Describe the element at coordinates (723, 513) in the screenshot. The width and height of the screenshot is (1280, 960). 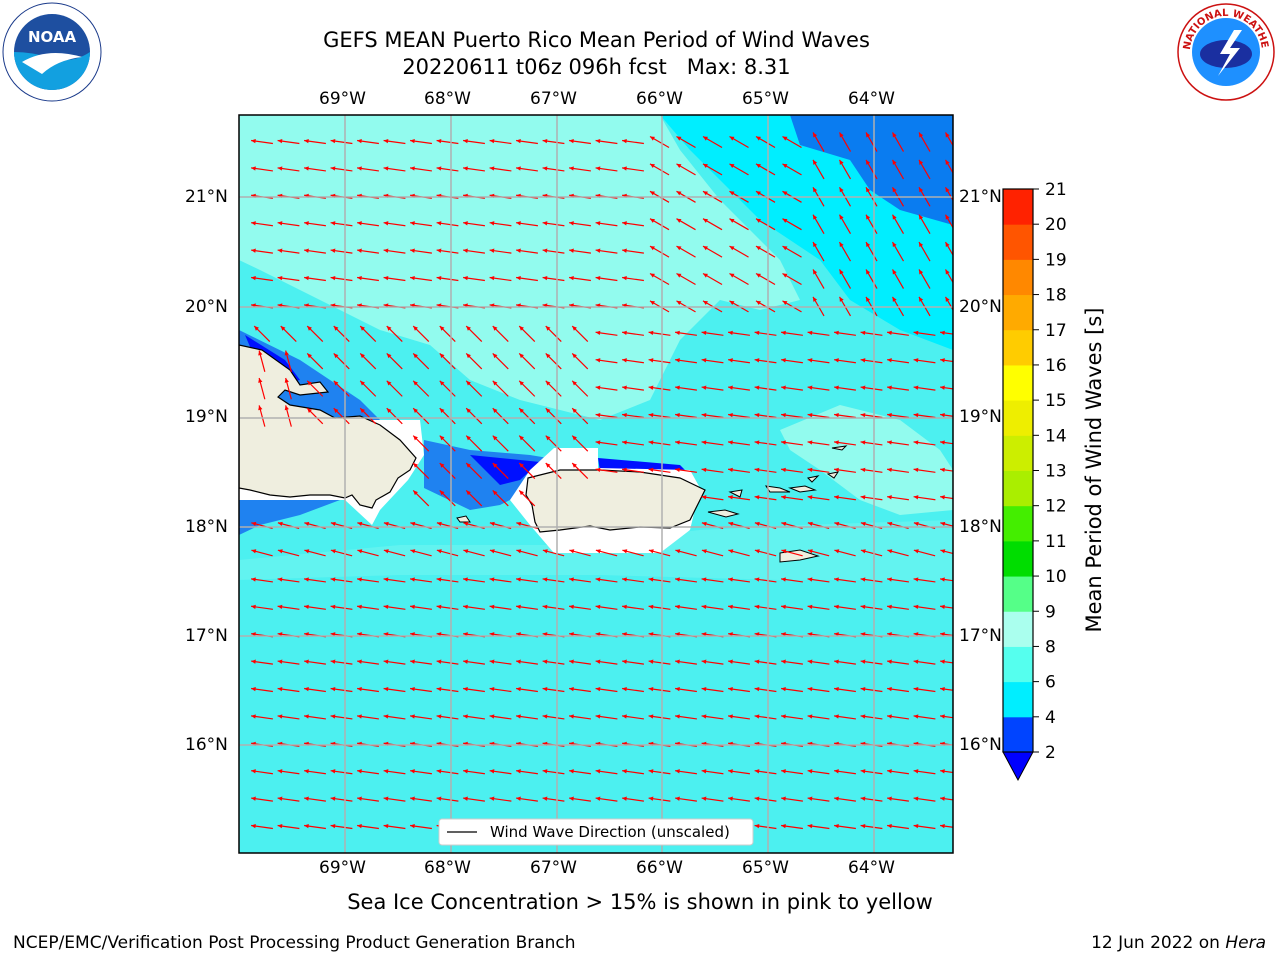
I see `vieques-island` at that location.